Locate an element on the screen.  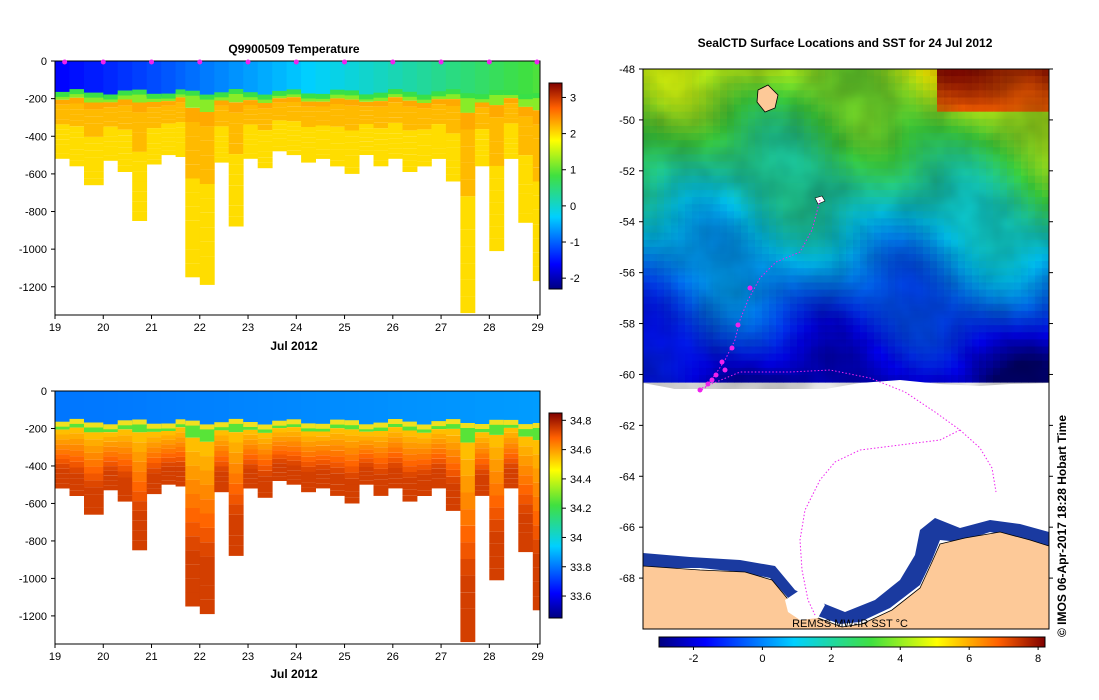
x-tick-label: 25 is located at coordinates (344, 328).